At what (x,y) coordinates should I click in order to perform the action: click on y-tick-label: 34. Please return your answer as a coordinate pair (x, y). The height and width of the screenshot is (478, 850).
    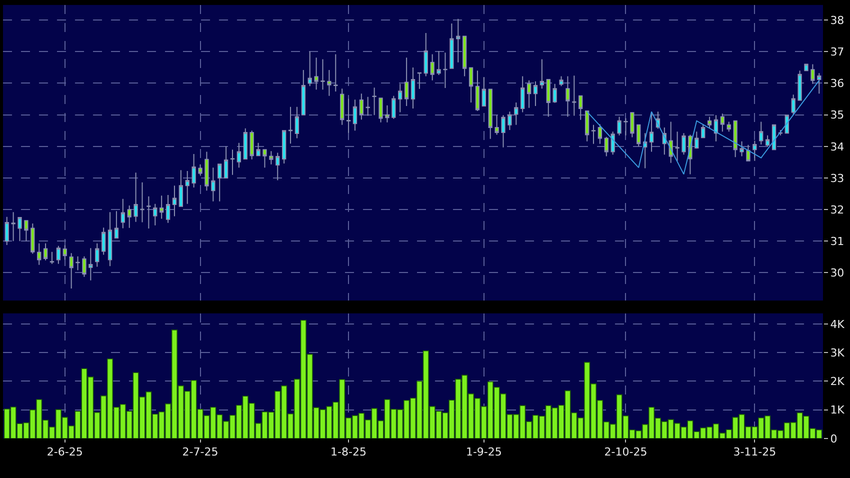
    Looking at the image, I should click on (837, 147).